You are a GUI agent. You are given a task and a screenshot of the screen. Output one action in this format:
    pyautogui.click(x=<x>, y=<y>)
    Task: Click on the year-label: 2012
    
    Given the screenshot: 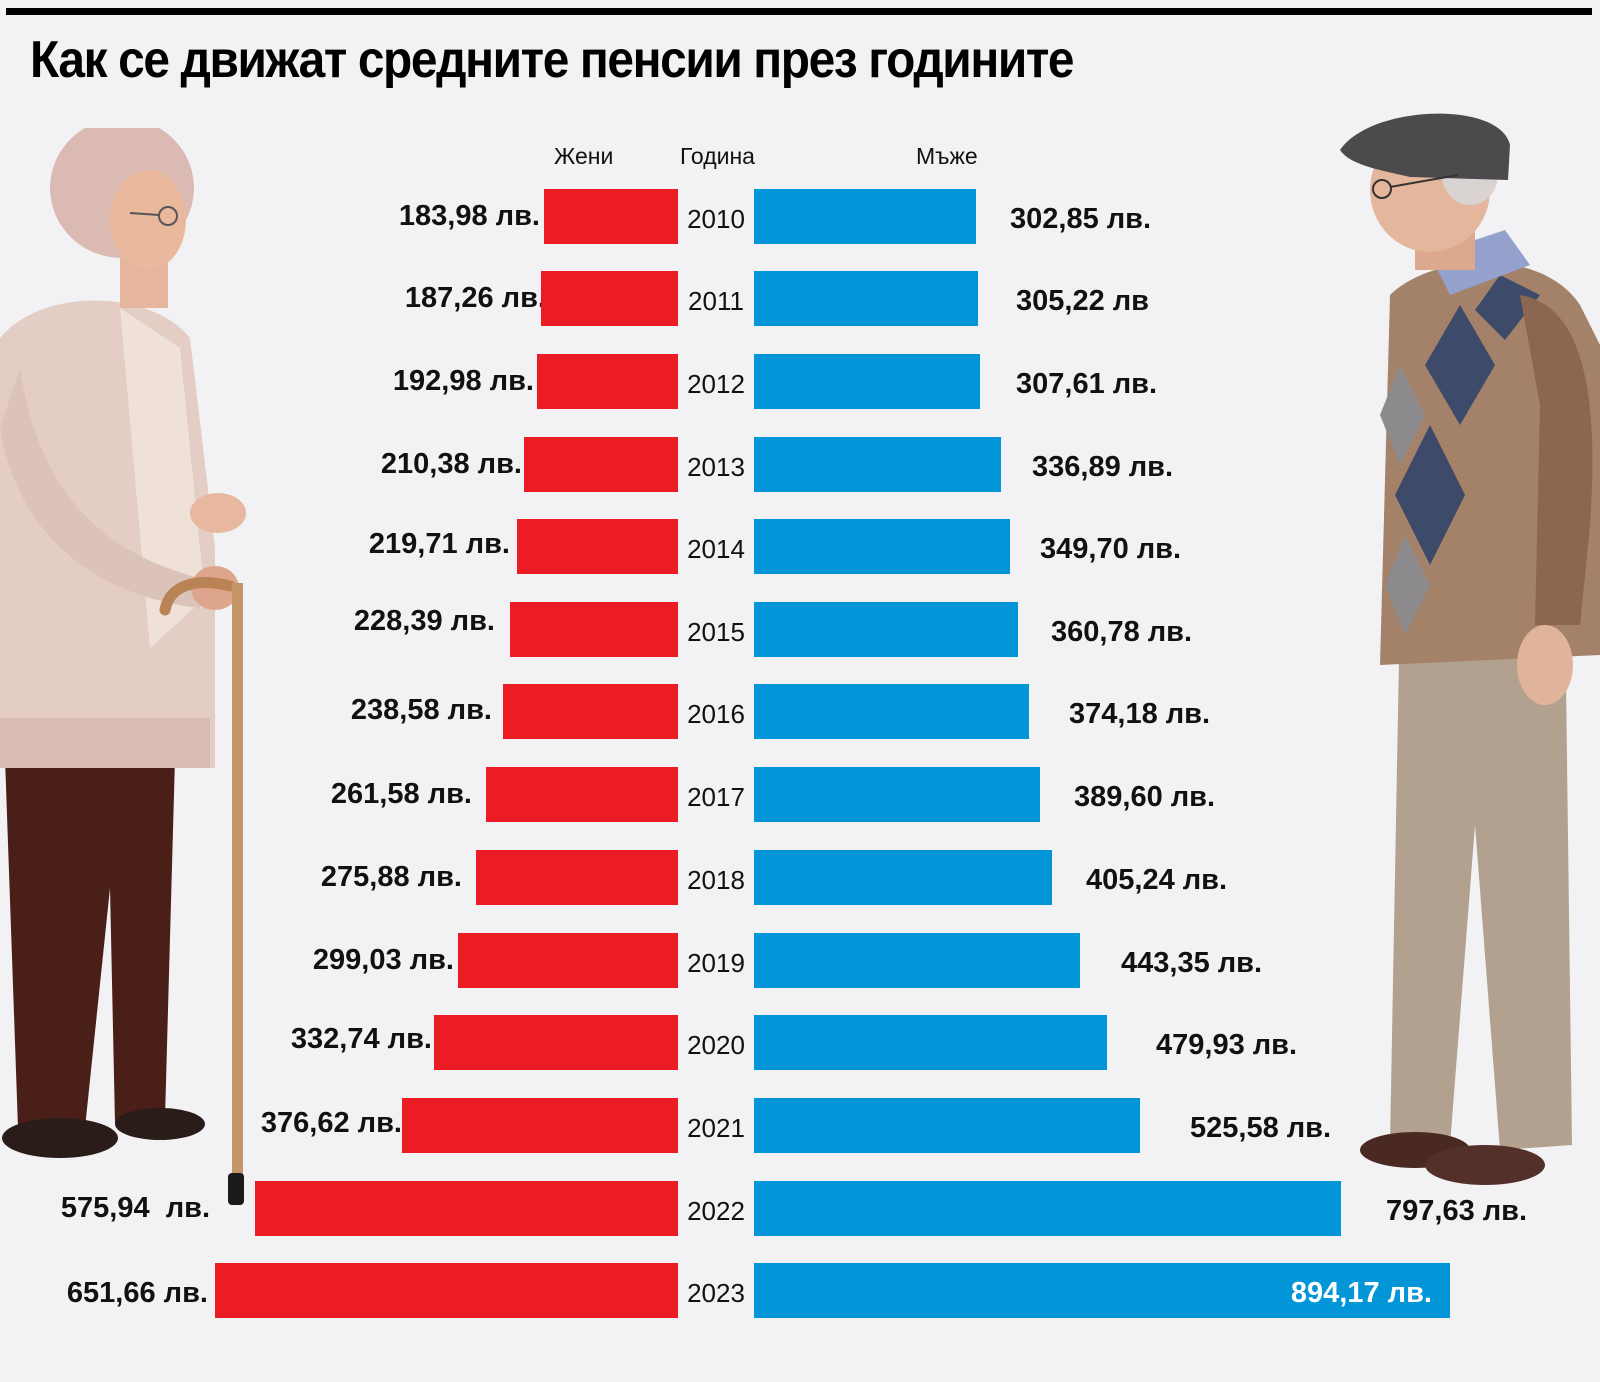 What is the action you would take?
    pyautogui.click(x=716, y=384)
    